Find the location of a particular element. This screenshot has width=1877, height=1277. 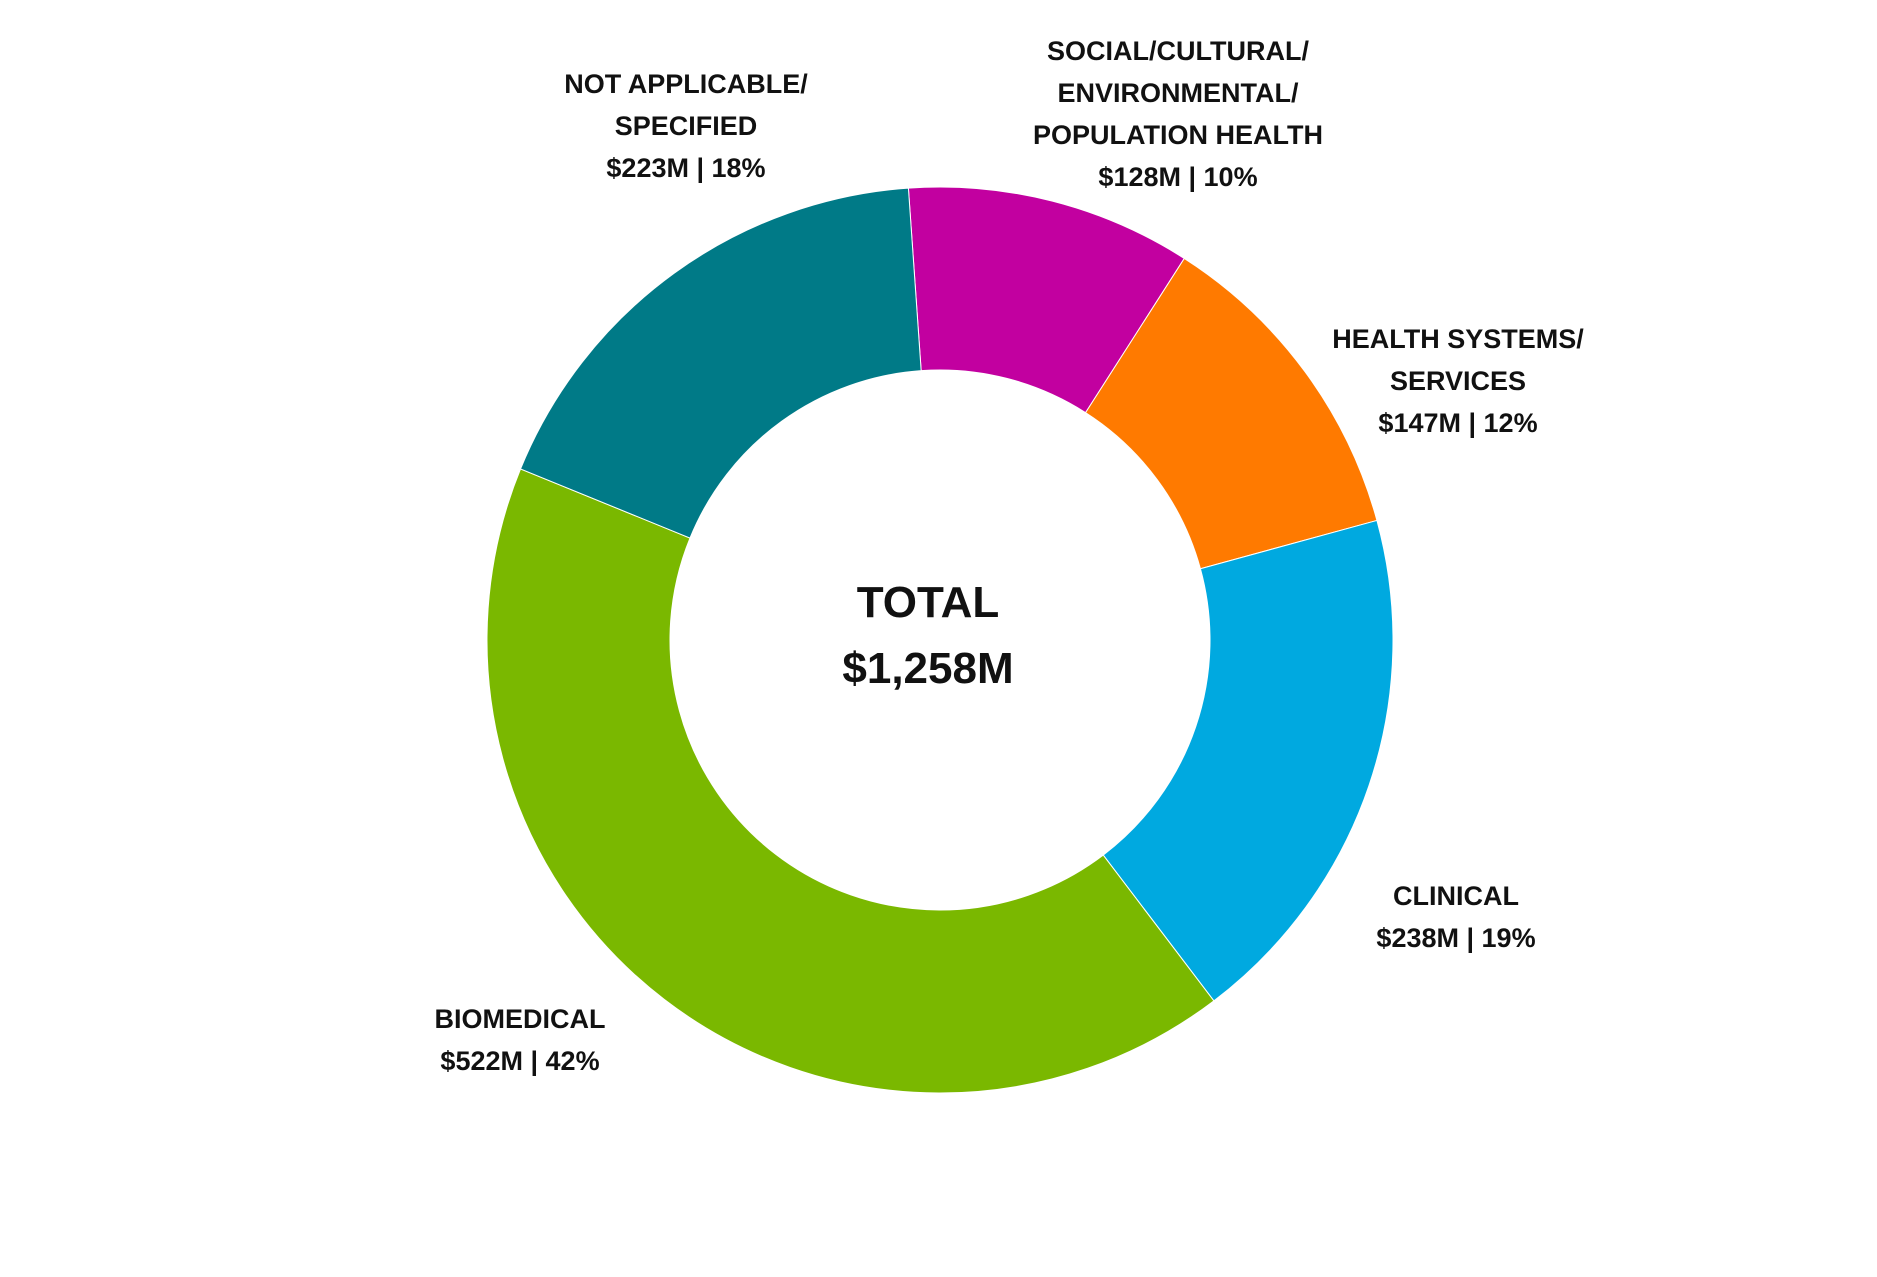

label-social-name-line: ENVIRONMENTAL/ is located at coordinates (1178, 93).